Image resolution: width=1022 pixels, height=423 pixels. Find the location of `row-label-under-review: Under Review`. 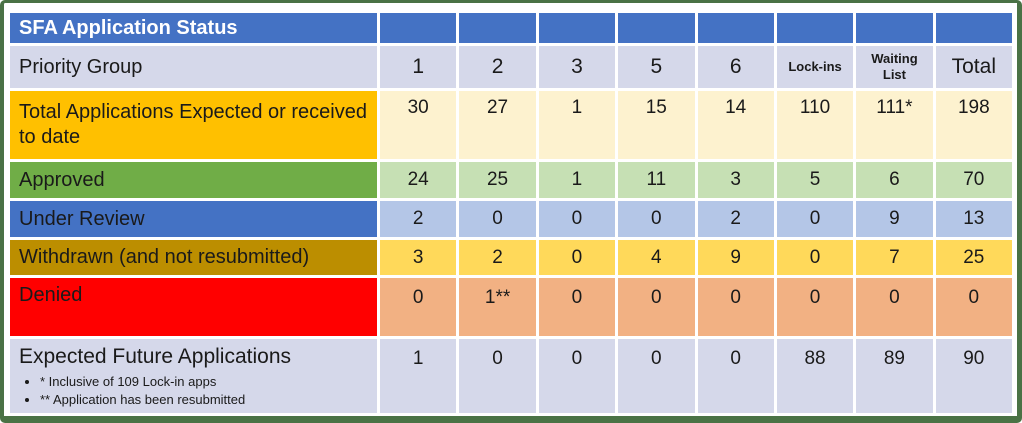

row-label-under-review: Under Review is located at coordinates (193, 219).